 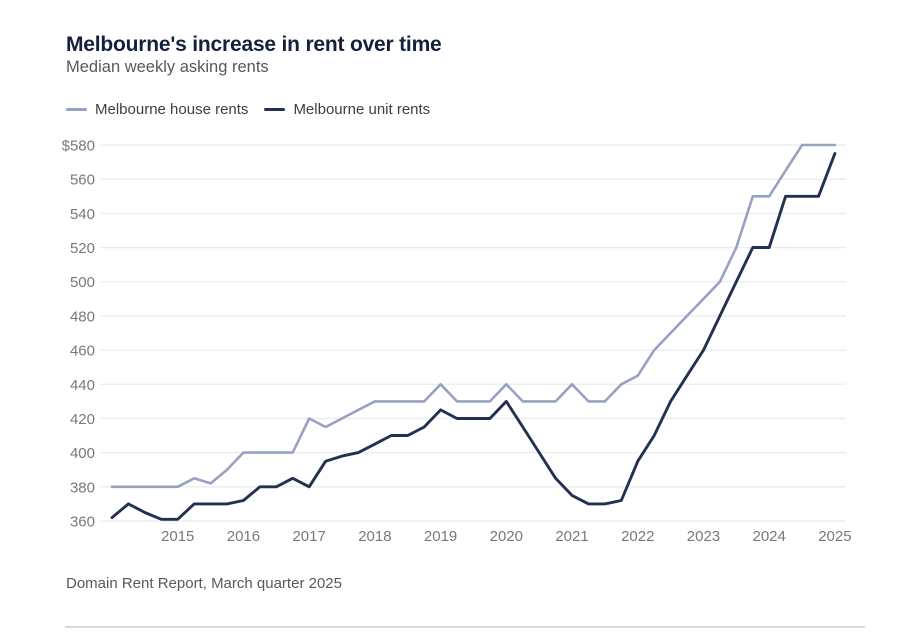 What do you see at coordinates (82, 522) in the screenshot?
I see `y-axis-tick-label: 360` at bounding box center [82, 522].